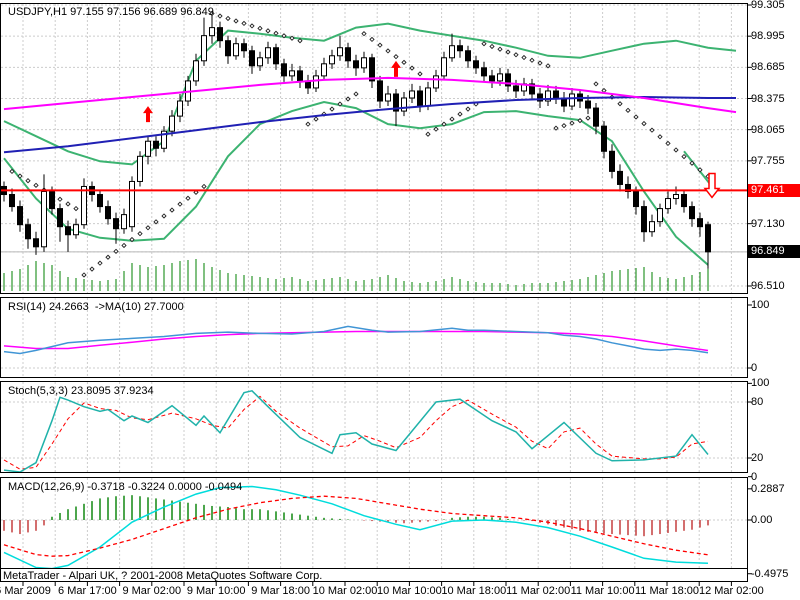 This screenshot has height=600, width=800. Describe the element at coordinates (760, 383) in the screenshot. I see `stoch-axis-label: 100` at that location.